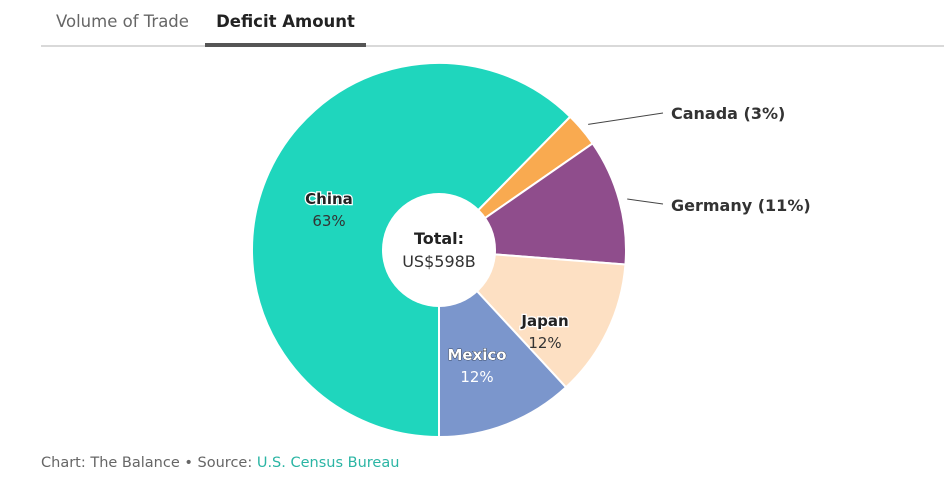  Describe the element at coordinates (122, 21) in the screenshot. I see `tab-volume-of-trade: Volume of Trade` at that location.